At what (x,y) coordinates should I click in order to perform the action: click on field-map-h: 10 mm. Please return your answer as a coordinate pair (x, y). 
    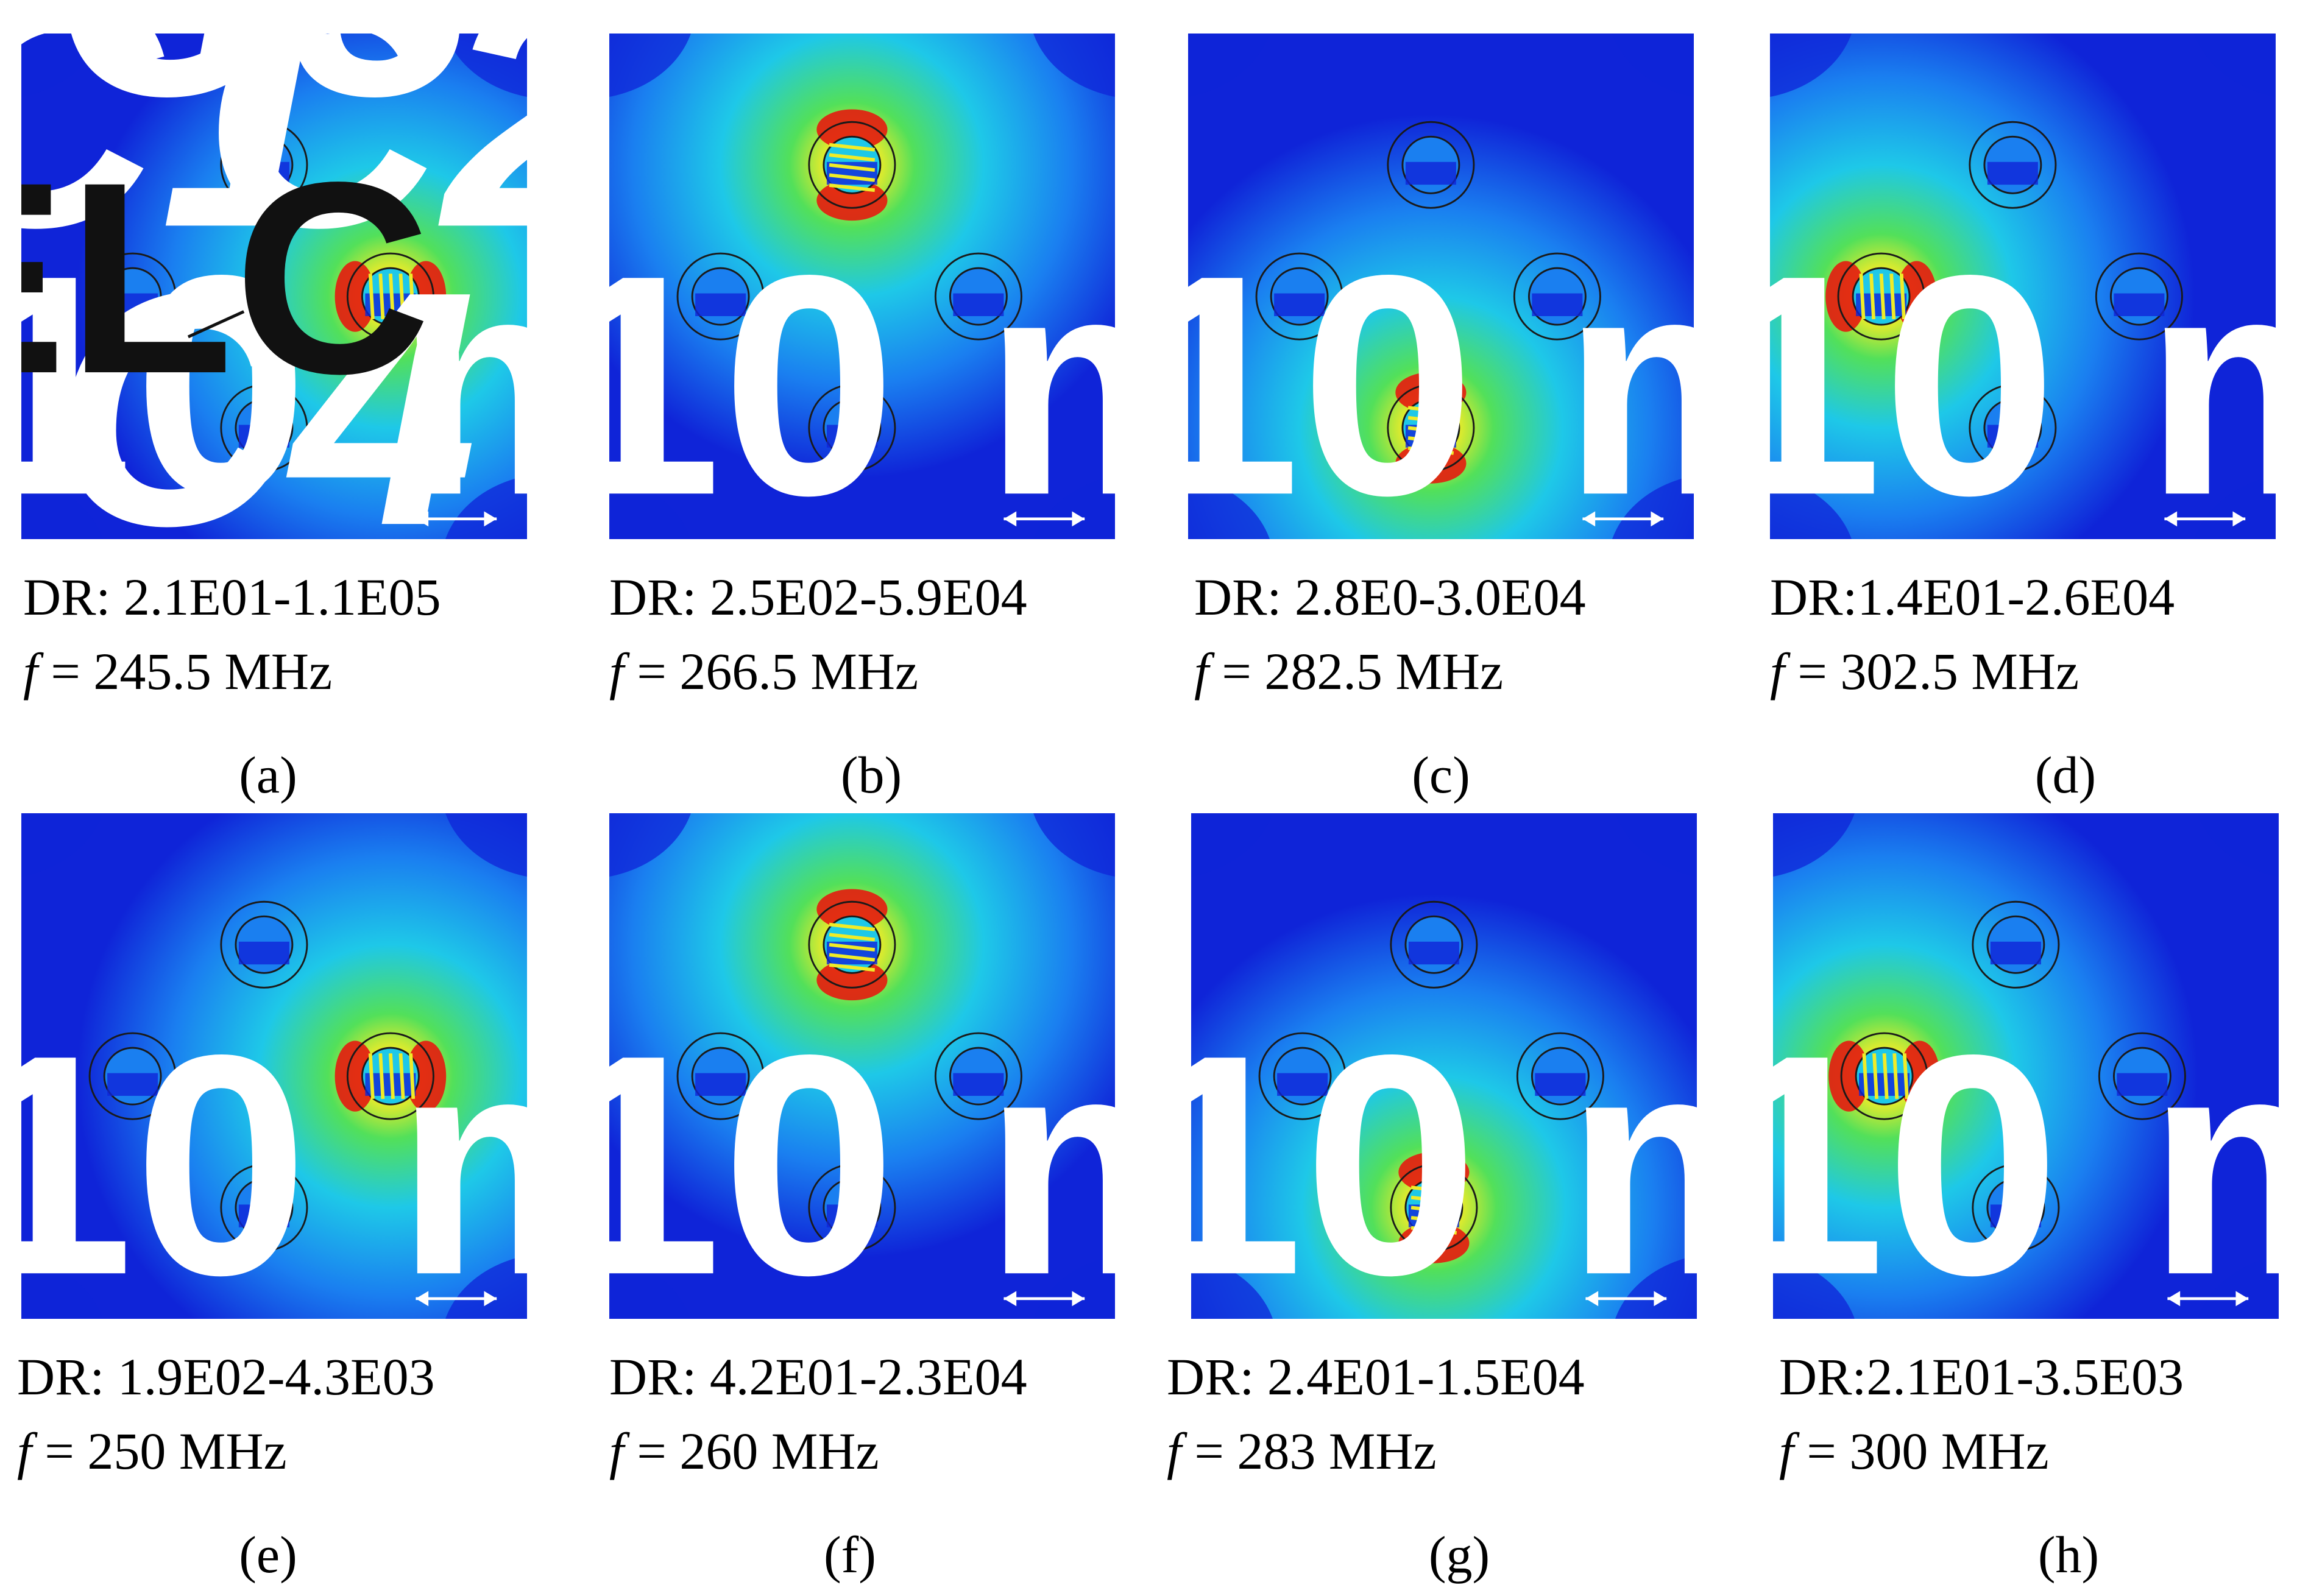
    Looking at the image, I should click on (2026, 1066).